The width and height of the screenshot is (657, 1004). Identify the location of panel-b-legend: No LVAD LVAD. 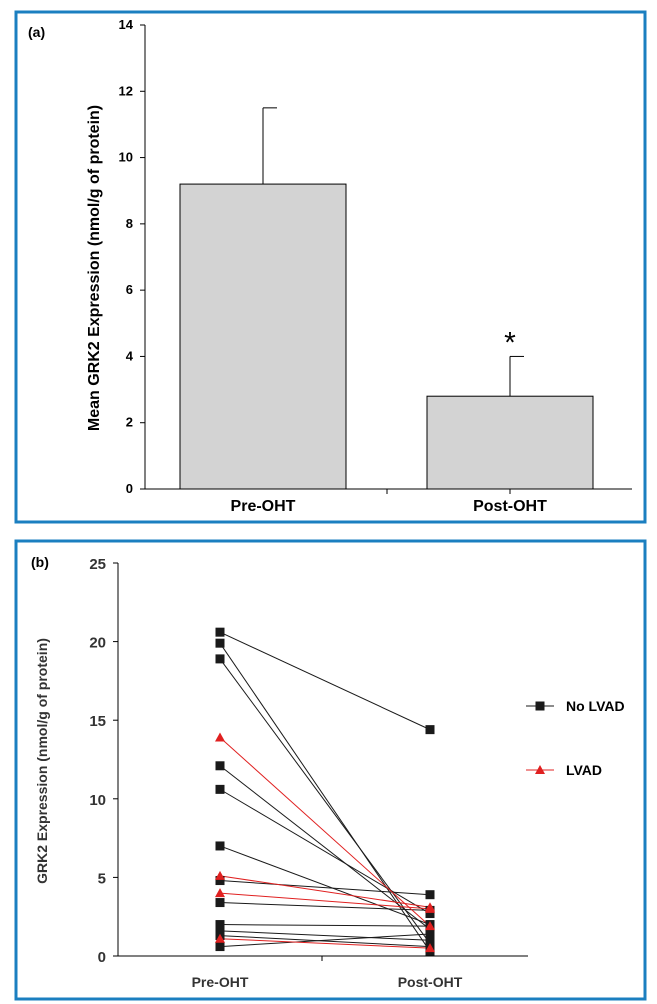
(575, 738).